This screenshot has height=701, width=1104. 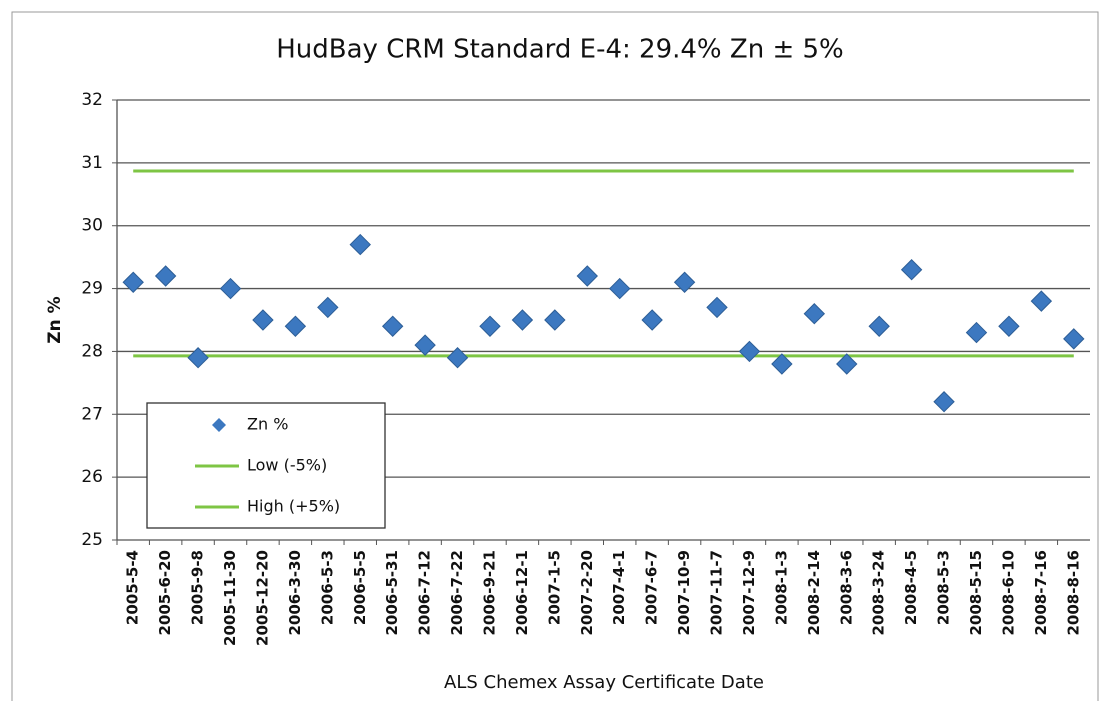 What do you see at coordinates (554, 587) in the screenshot?
I see `x-tick-label: 2007-1-5` at bounding box center [554, 587].